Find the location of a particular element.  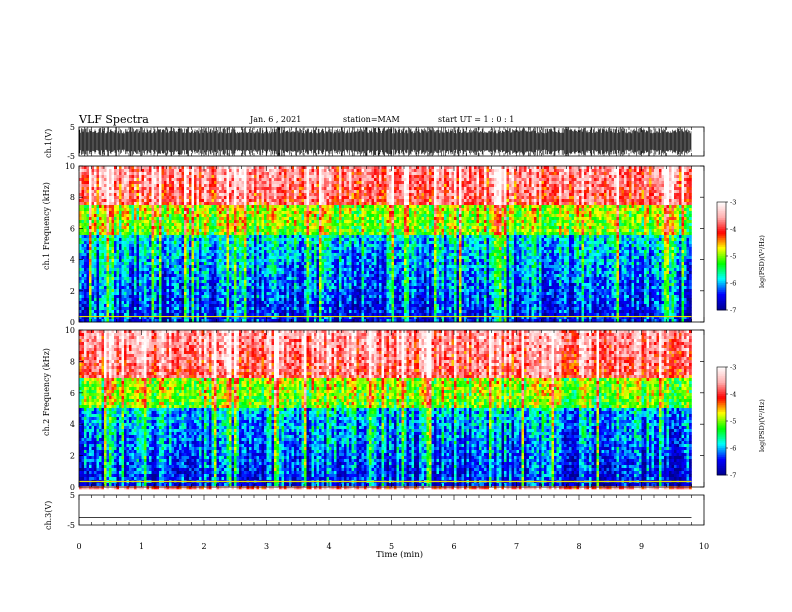

xtick-label: 4 is located at coordinates (328, 546).